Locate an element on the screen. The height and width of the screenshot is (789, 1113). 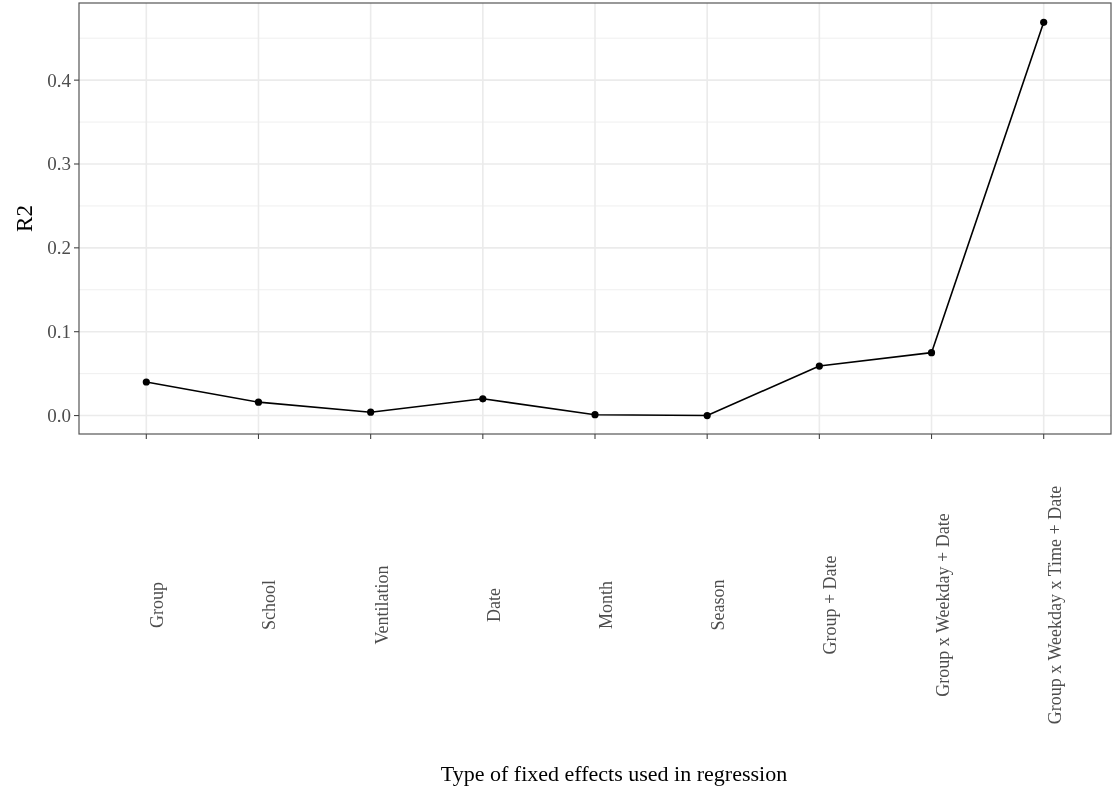
x-tick-label: Month is located at coordinates (606, 605).